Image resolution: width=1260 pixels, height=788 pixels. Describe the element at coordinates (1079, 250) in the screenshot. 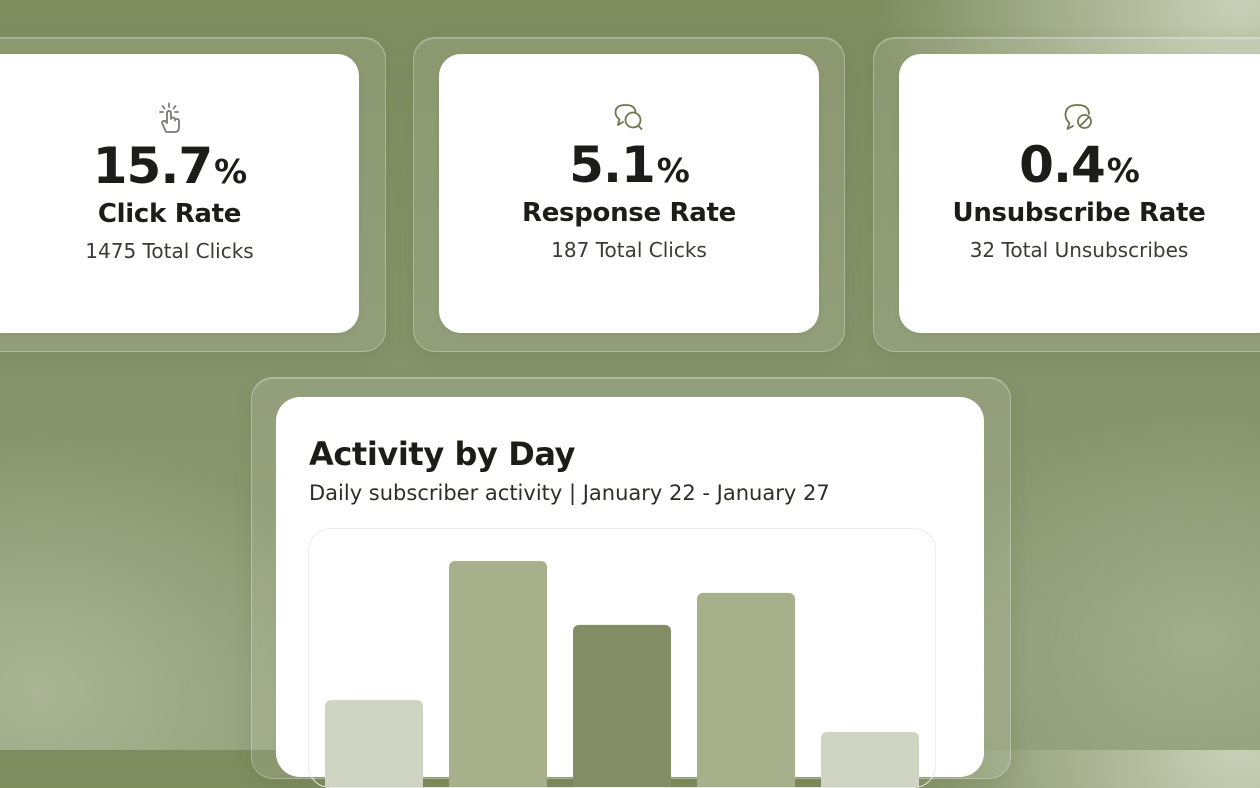

I see `total-unsubscribes-text: 32 Total Unsubscribes` at that location.